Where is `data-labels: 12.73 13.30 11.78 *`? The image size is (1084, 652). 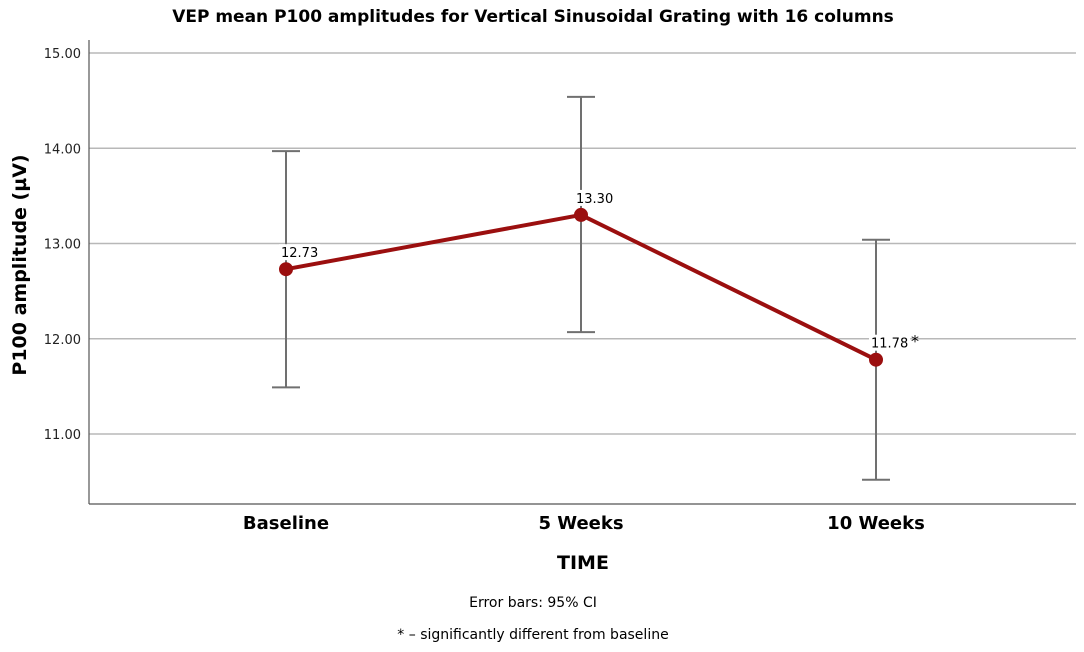
data-labels: 12.73 13.30 11.78 * is located at coordinates (599, 270).